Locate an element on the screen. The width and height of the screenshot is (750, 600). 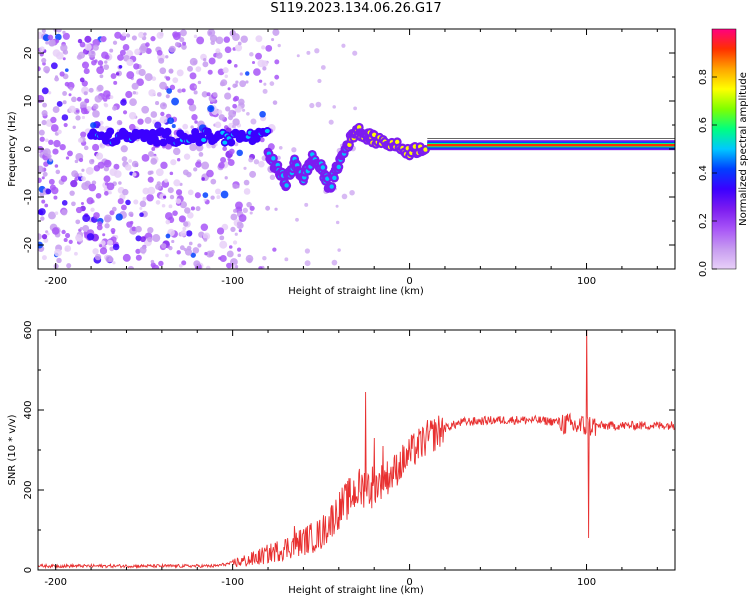
colorbar-frame is located at coordinates (724, 149).